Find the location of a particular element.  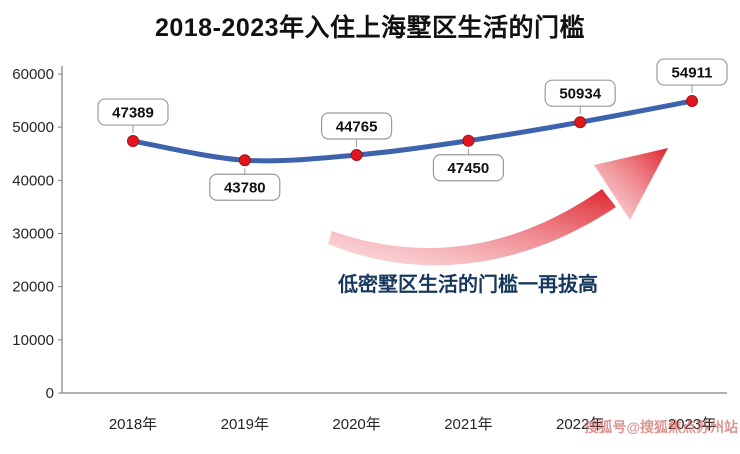

value-label: 44765 is located at coordinates (357, 126).